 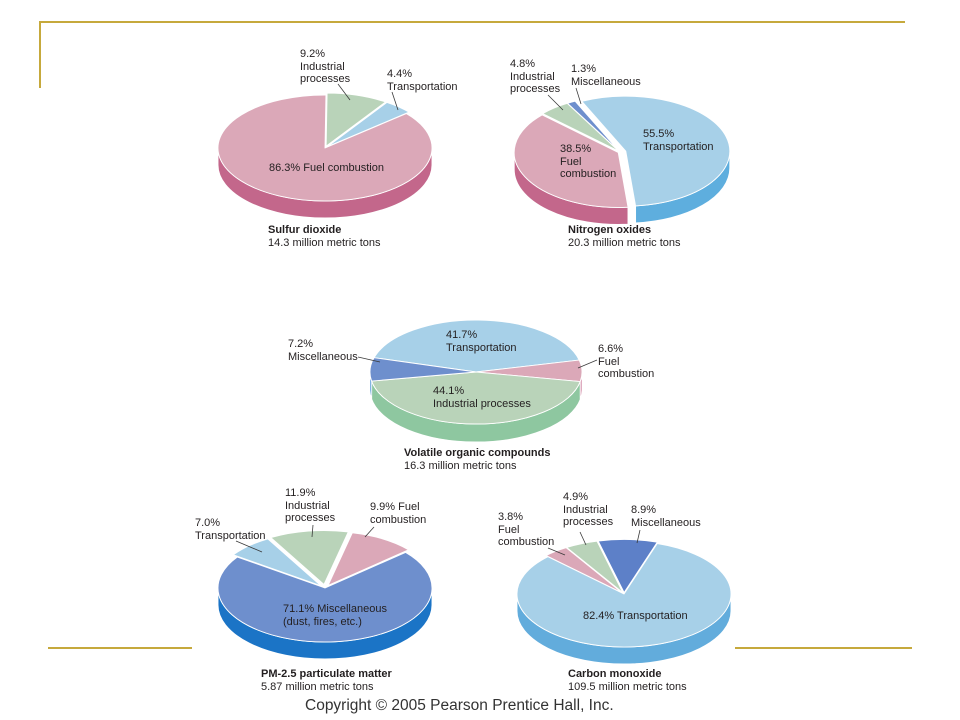 I want to click on chart-total: 14.3 million metric tons, so click(x=324, y=243).